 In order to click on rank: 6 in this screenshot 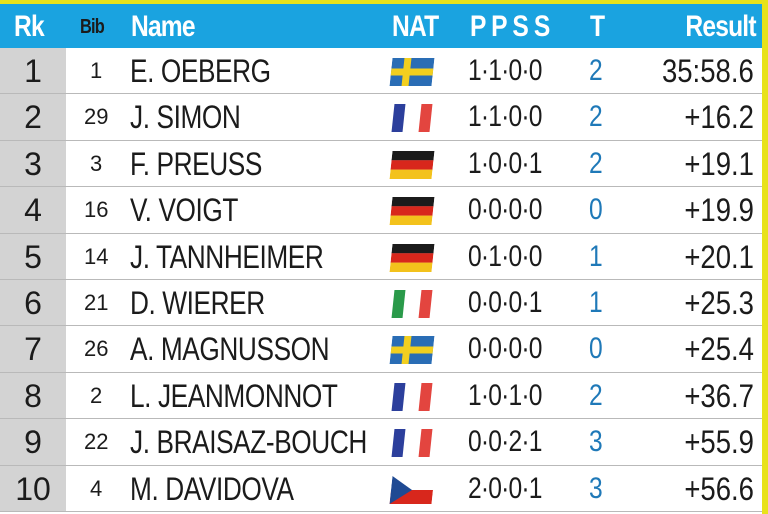, I will do `click(33, 302)`.